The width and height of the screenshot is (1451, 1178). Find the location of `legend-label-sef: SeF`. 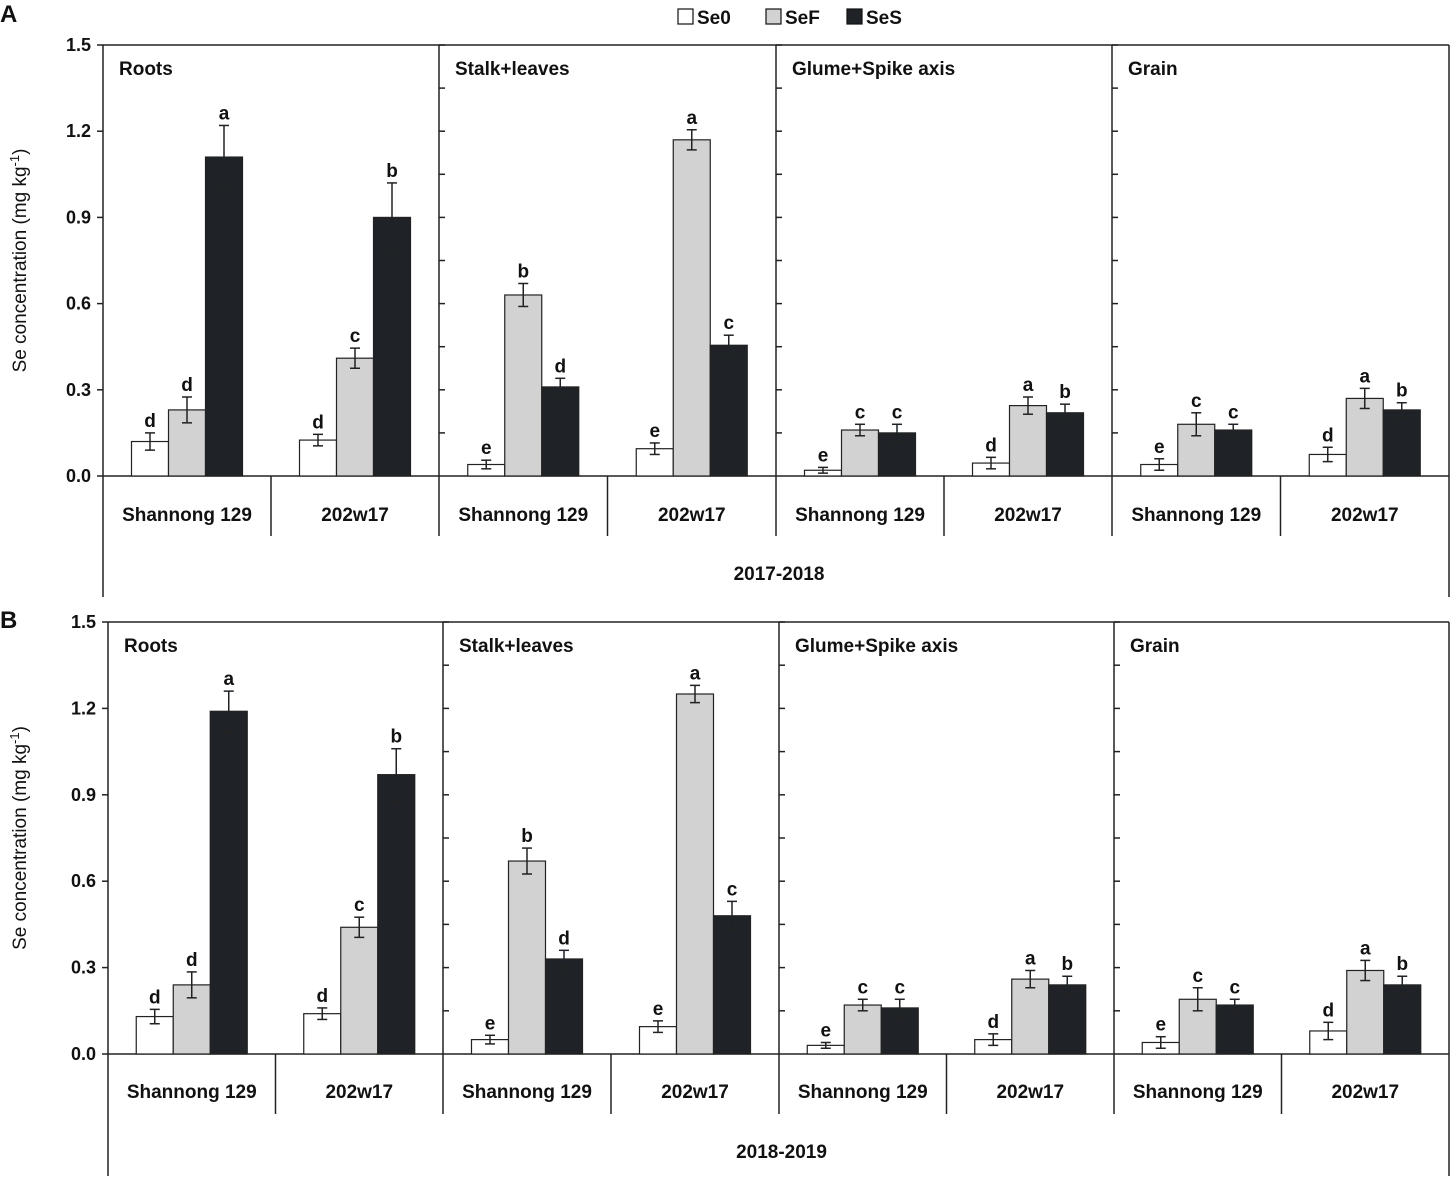

legend-label-sef: SeF is located at coordinates (802, 18).